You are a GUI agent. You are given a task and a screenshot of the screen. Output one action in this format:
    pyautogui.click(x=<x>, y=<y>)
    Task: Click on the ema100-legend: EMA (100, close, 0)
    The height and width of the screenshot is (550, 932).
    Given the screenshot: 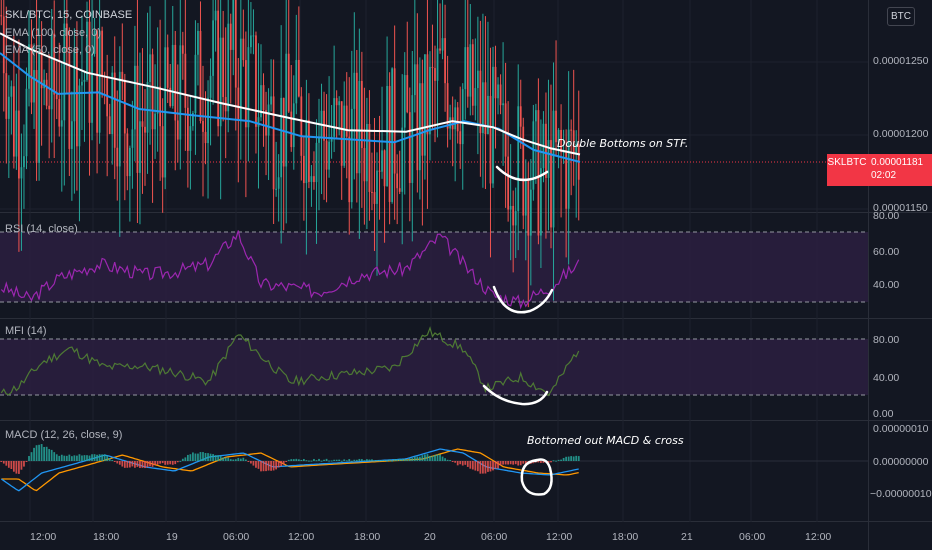 What is the action you would take?
    pyautogui.click(x=53, y=33)
    